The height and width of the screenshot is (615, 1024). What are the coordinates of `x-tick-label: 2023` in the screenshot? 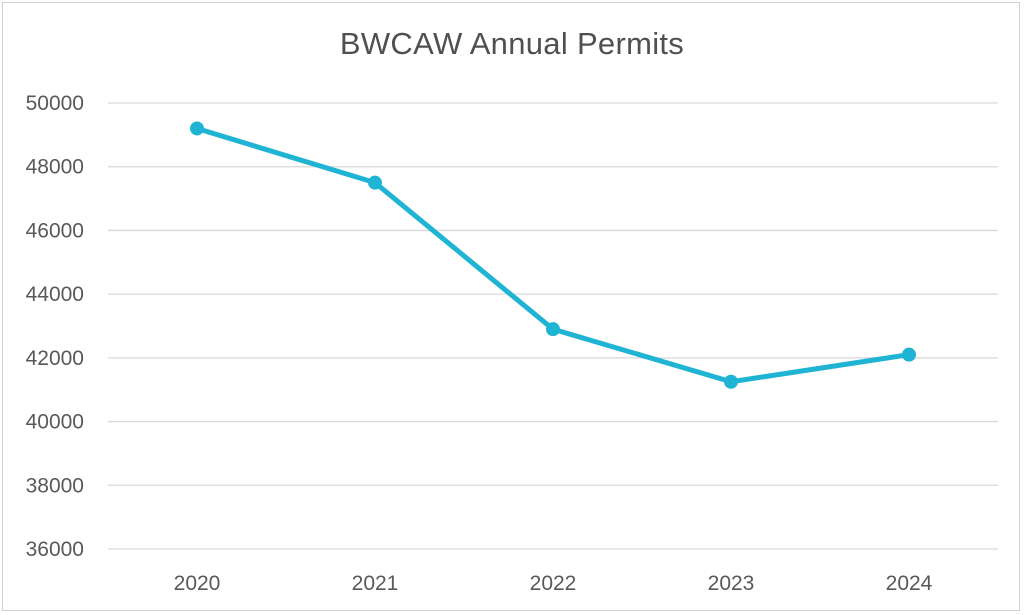 It's located at (731, 583).